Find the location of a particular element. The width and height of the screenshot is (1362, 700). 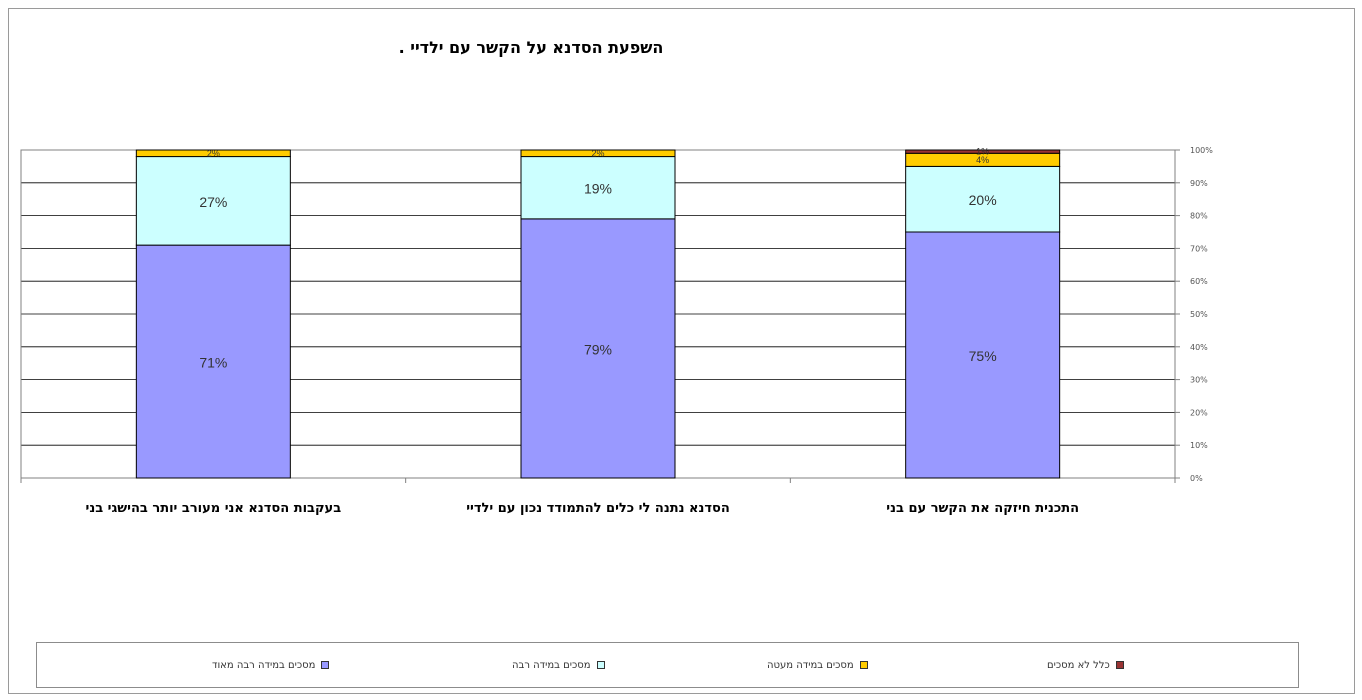

y-tick-label: 90% is located at coordinates (1199, 183).